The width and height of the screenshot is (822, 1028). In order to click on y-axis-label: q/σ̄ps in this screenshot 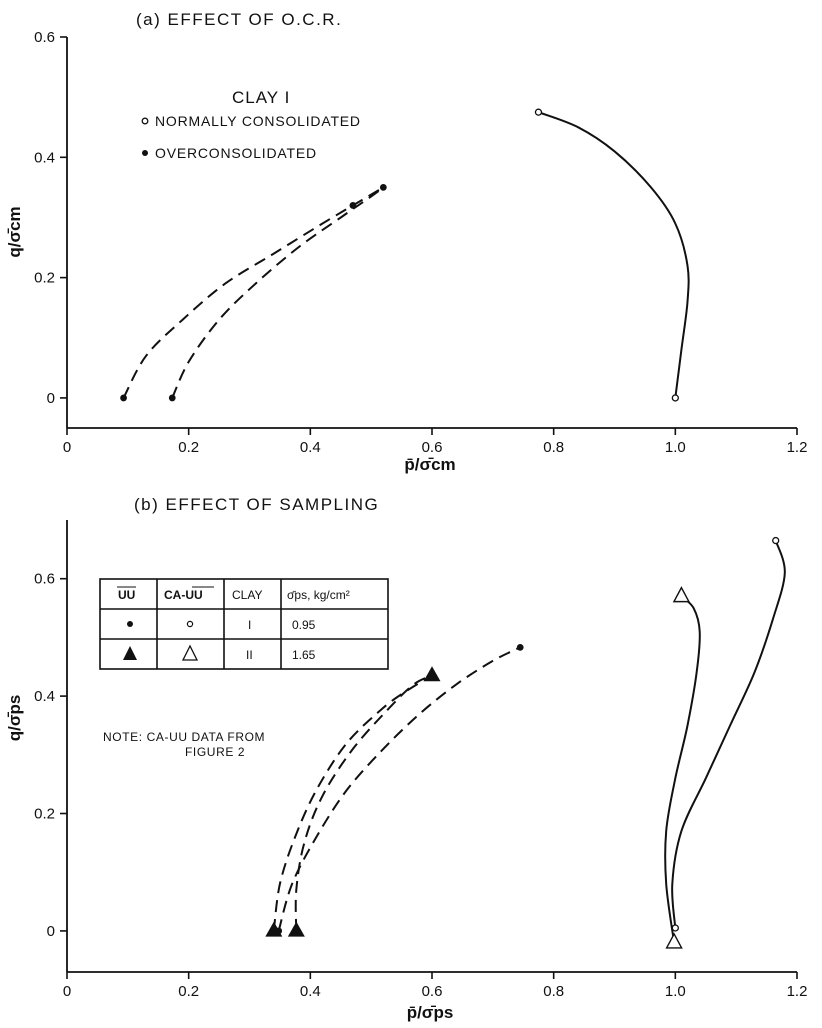, I will do `click(14, 718)`.